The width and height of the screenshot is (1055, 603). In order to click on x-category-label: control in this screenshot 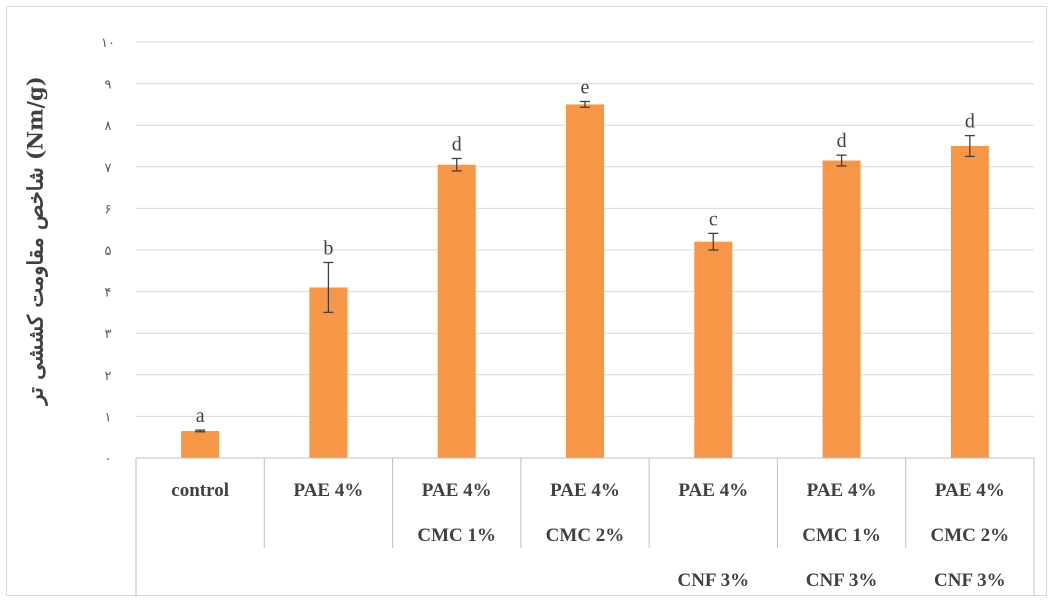, I will do `click(200, 490)`.